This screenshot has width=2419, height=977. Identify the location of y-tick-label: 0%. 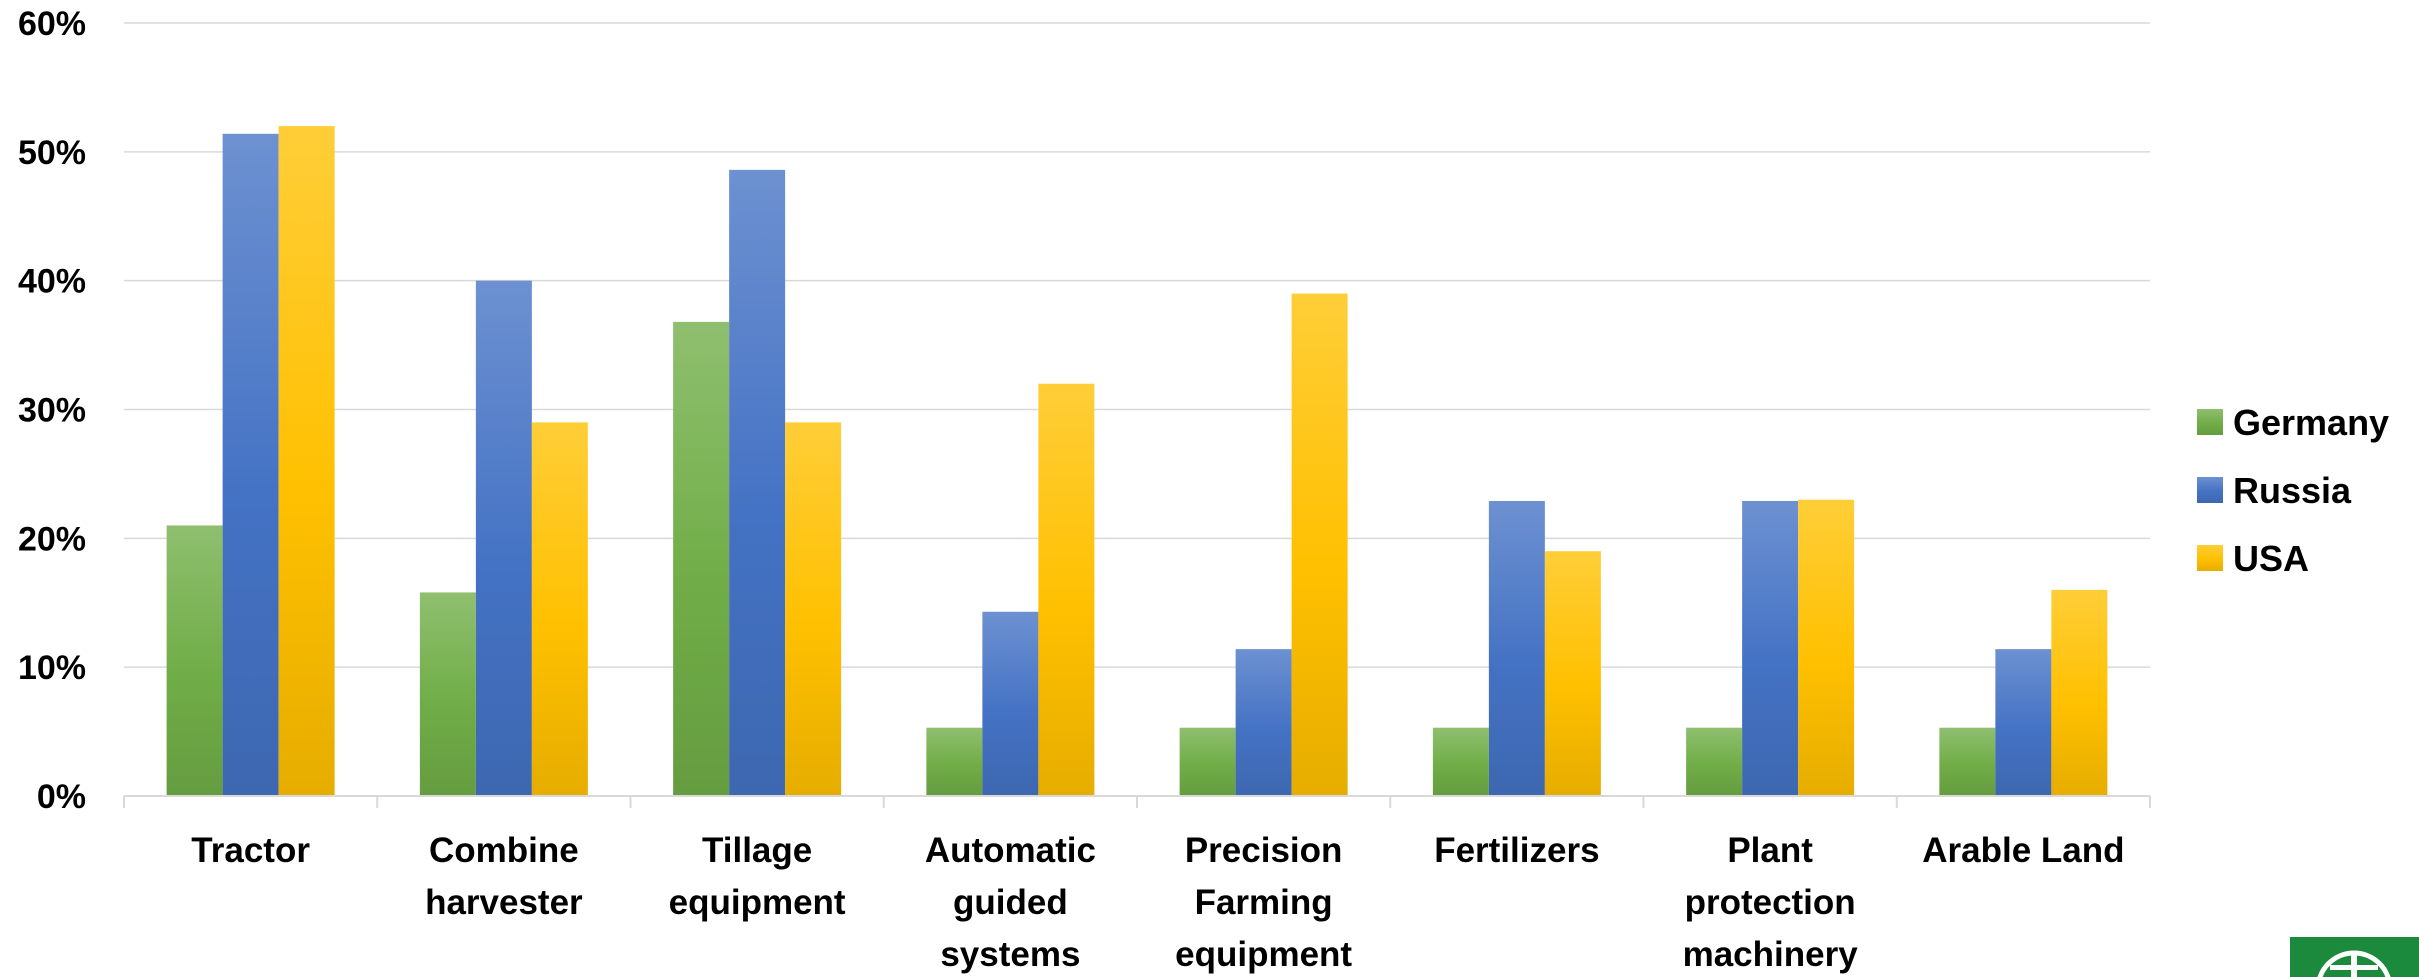
(61, 797).